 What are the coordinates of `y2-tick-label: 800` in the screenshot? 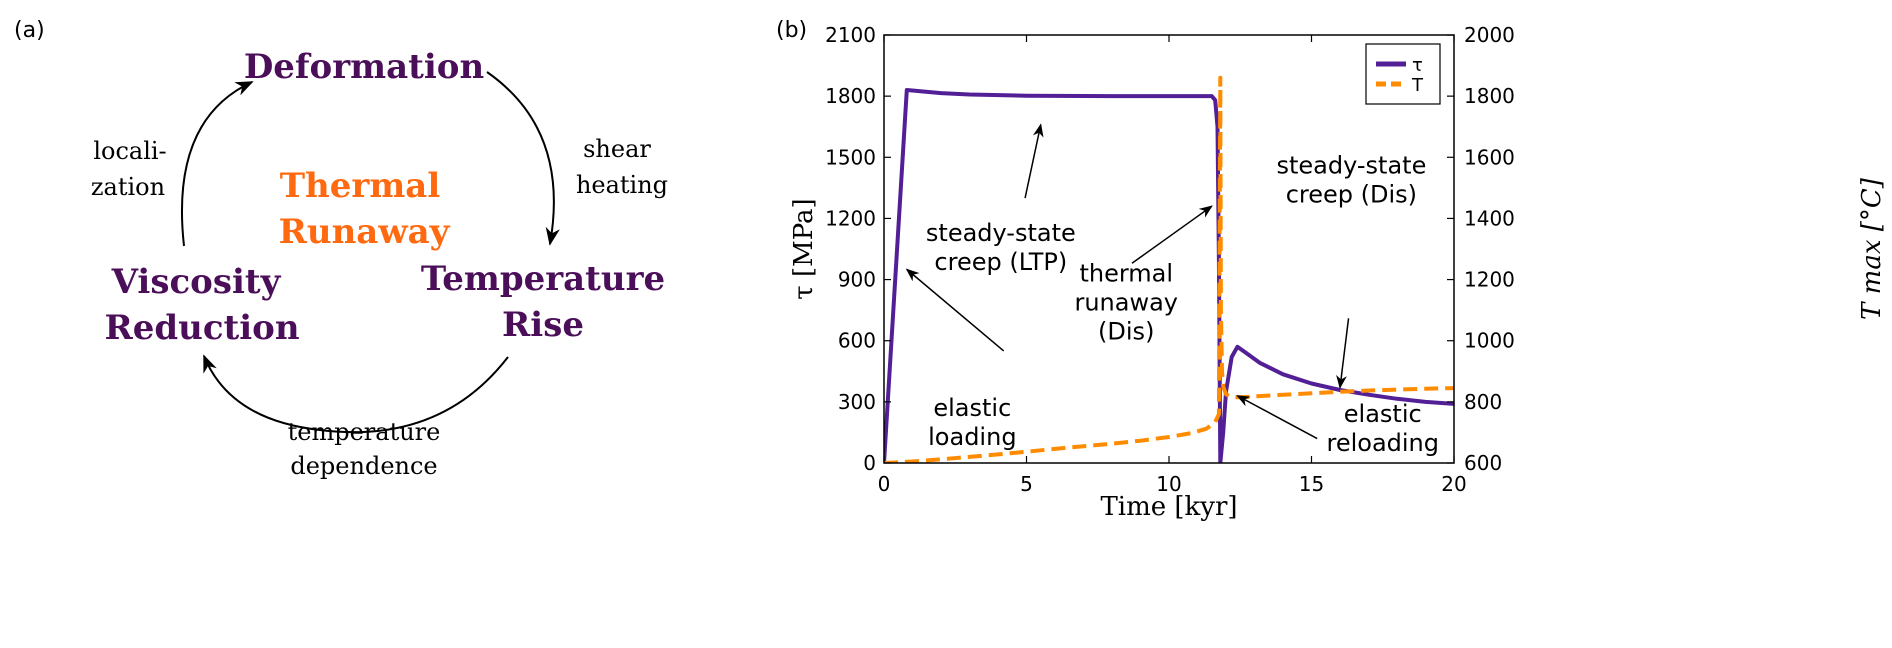 It's located at (1483, 402).